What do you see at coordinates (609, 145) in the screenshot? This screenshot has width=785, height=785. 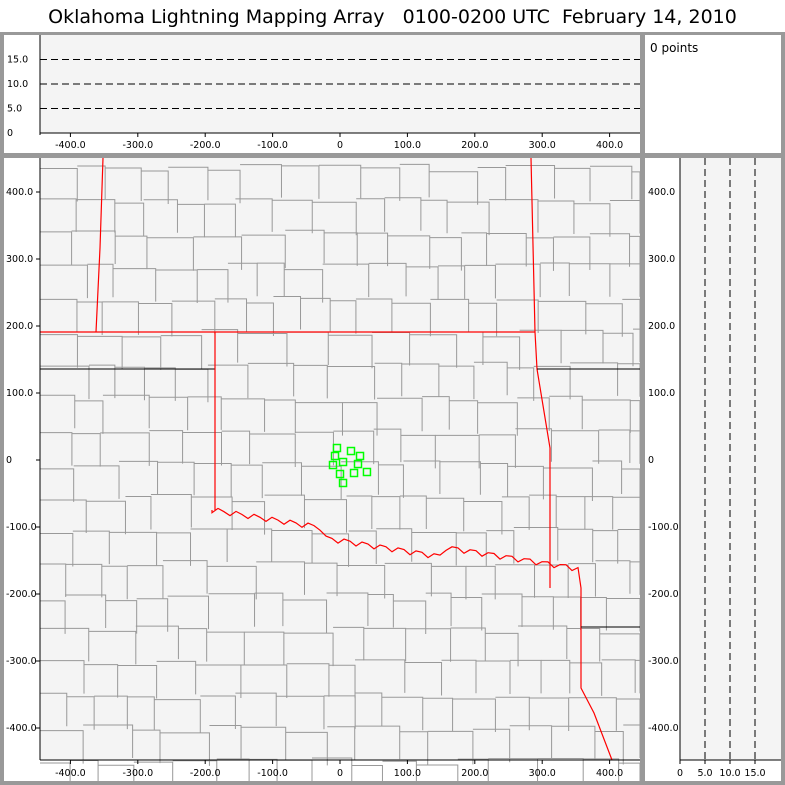 I see `x-tick-label: 400.0` at bounding box center [609, 145].